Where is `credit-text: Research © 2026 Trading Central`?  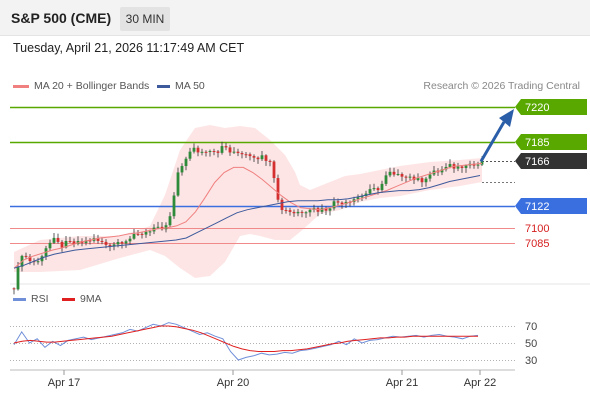
credit-text: Research © 2026 Trading Central is located at coordinates (501, 86).